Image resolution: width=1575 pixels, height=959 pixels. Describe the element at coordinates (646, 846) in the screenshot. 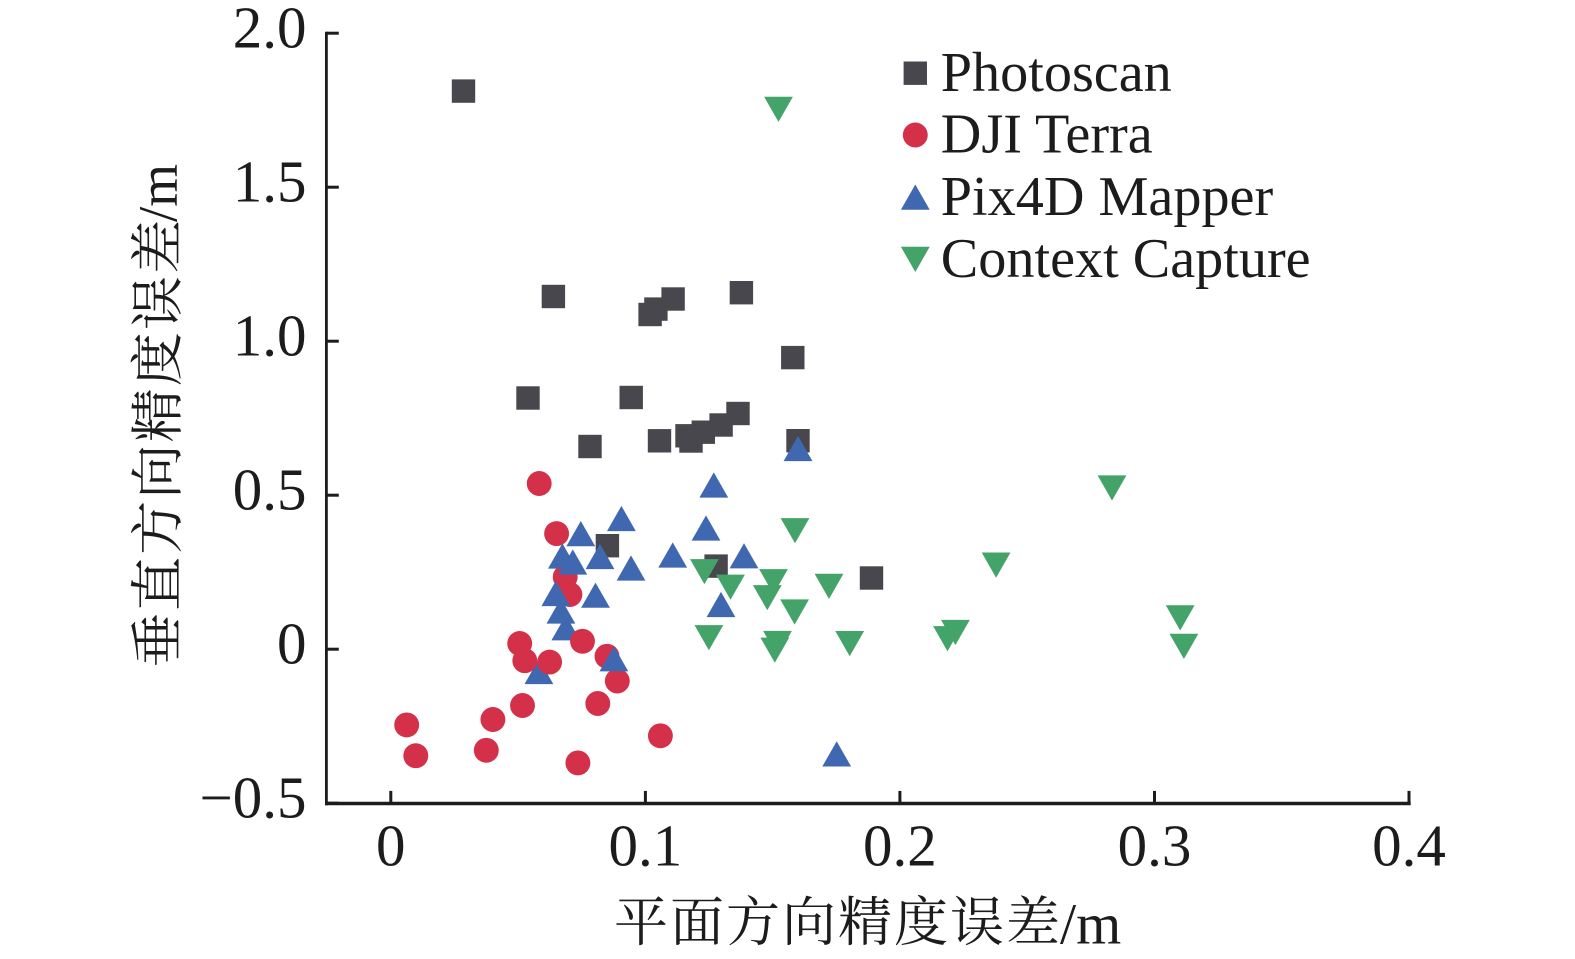

I see `svg-text: 0.1` at that location.